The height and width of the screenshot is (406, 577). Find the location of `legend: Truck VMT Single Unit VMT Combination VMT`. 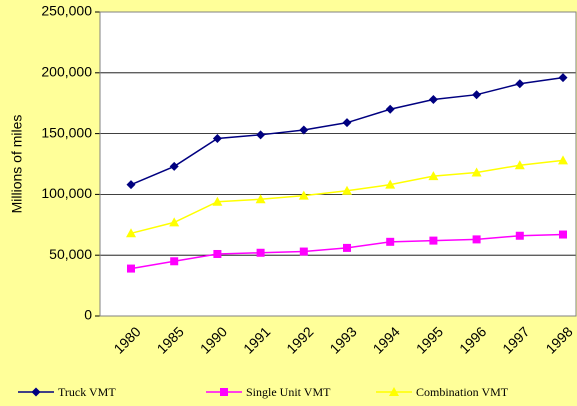

legend: Truck VMT Single Unit VMT Combination VMT is located at coordinates (263, 392).